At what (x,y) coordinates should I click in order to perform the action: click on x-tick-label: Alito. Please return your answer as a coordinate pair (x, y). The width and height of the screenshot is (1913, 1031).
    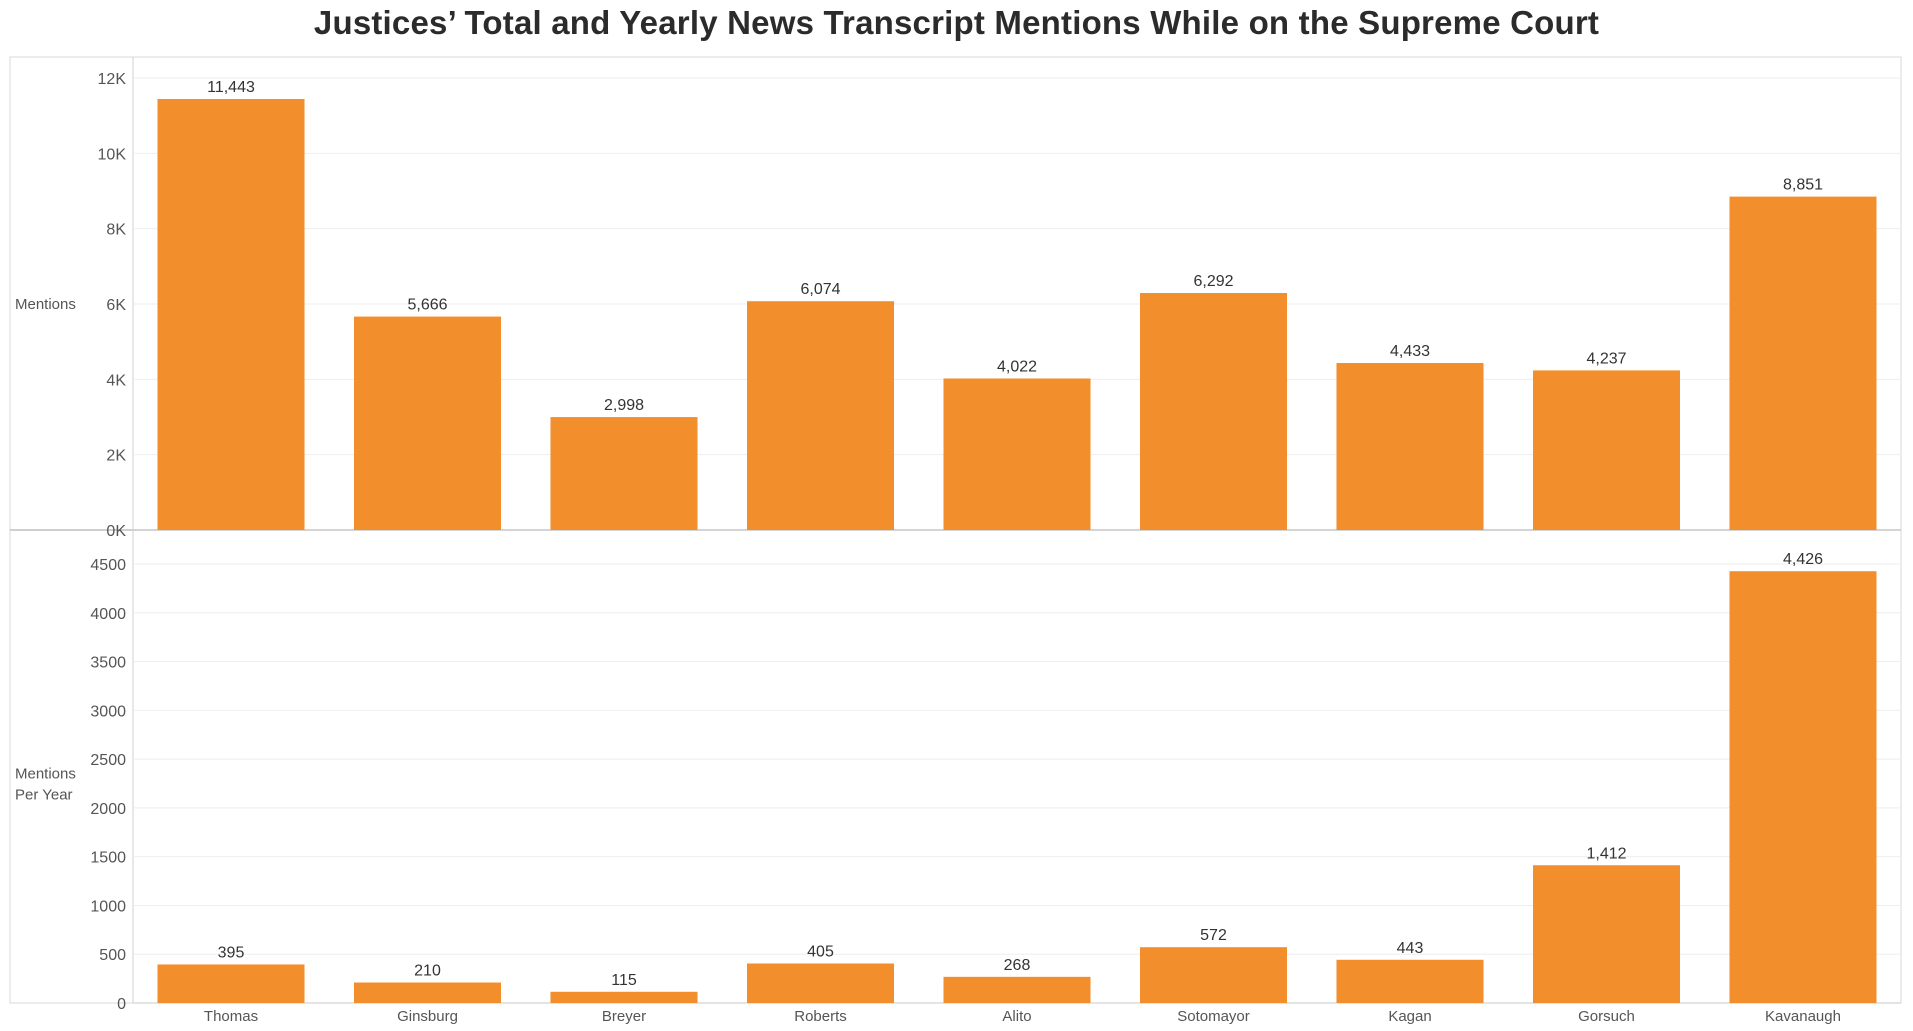
    Looking at the image, I should click on (1016, 1016).